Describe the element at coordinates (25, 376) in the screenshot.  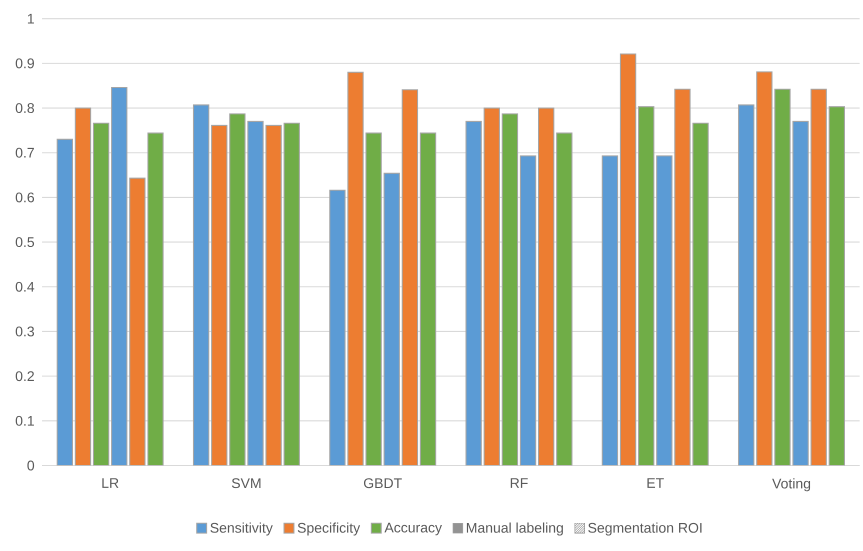
I see `y-tick-label: 0.2` at that location.